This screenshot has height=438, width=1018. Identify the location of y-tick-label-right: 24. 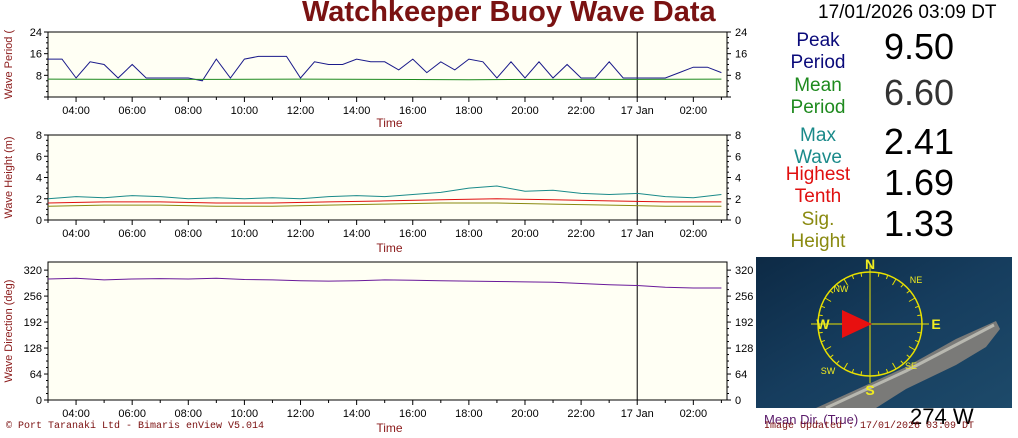
(741, 33).